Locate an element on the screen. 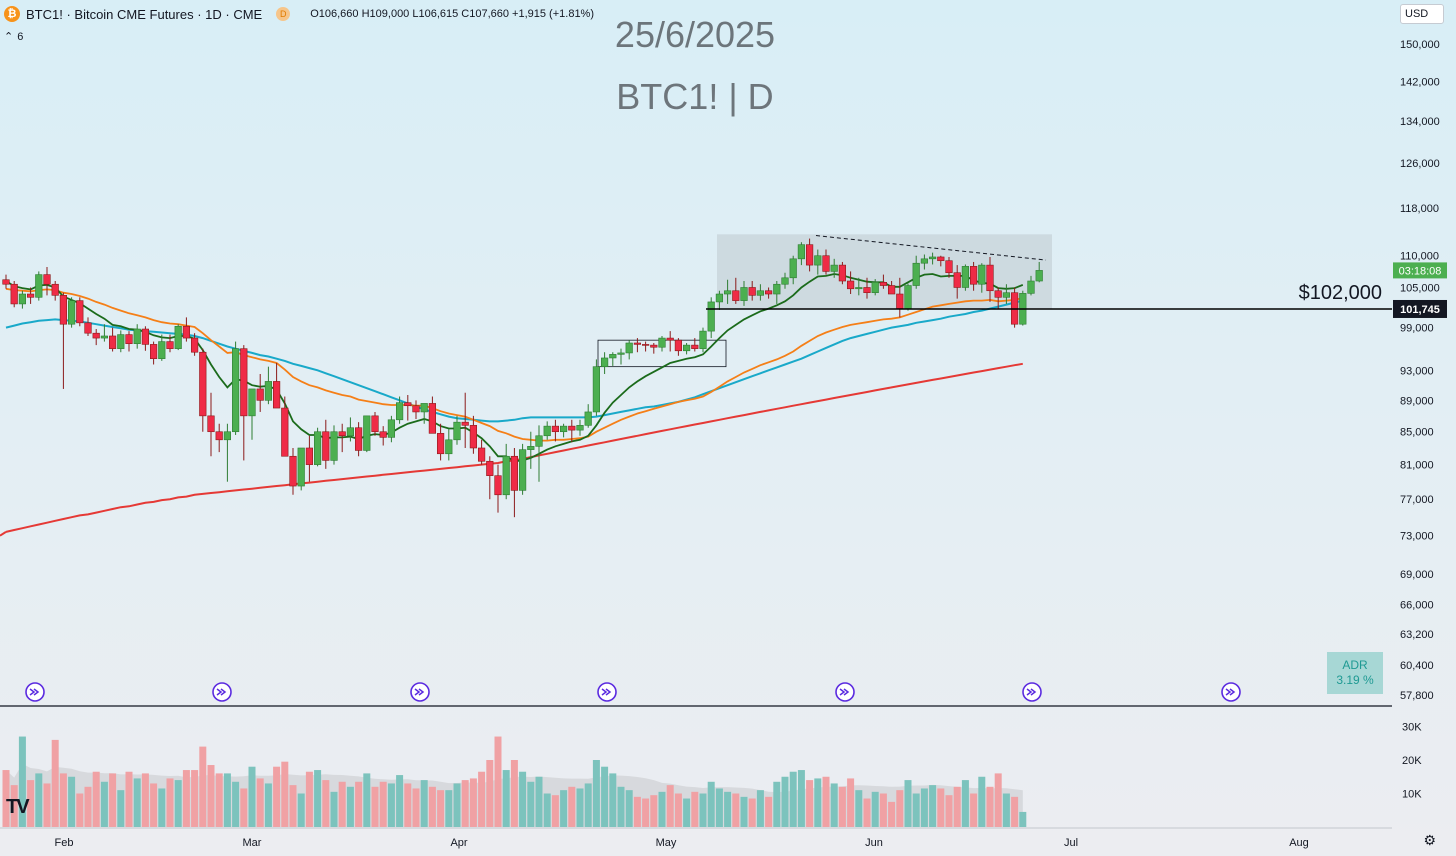 The height and width of the screenshot is (856, 1456). level-price-badge is located at coordinates (1420, 308).